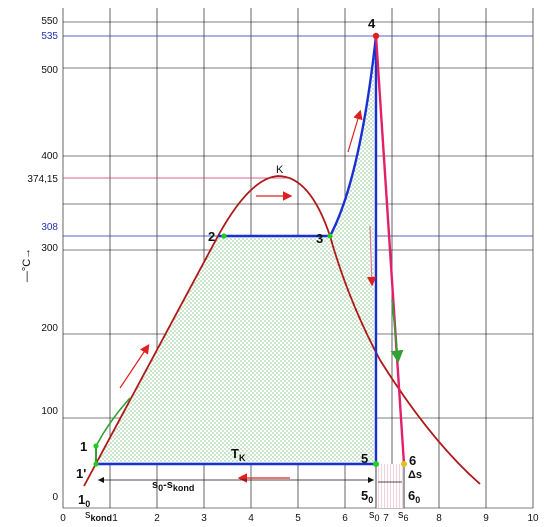 The image size is (558, 527). I want to click on point-6-marker, so click(404, 464).